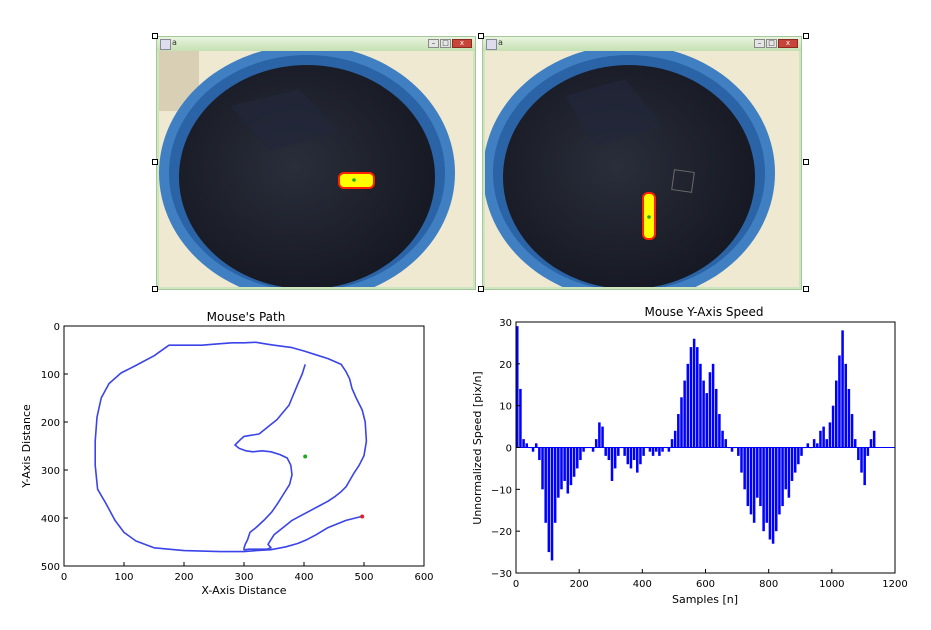 This screenshot has height=630, width=931. I want to click on end-marker, so click(362, 516).